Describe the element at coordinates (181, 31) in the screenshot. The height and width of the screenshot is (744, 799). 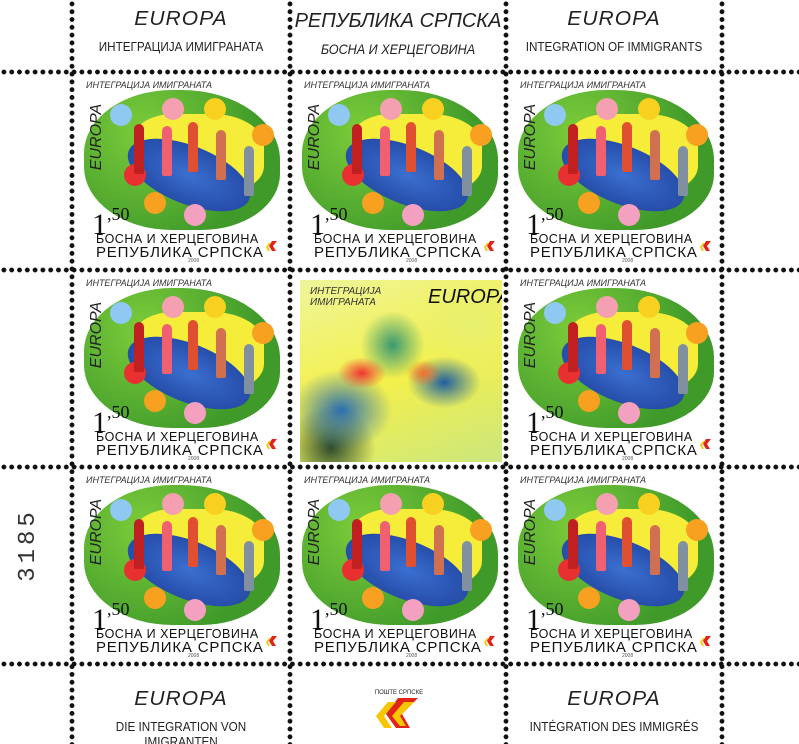
I see `top-left-margin: EUROPA ИНТЕГРАЦИЈА ИМИГРАНАТА` at that location.